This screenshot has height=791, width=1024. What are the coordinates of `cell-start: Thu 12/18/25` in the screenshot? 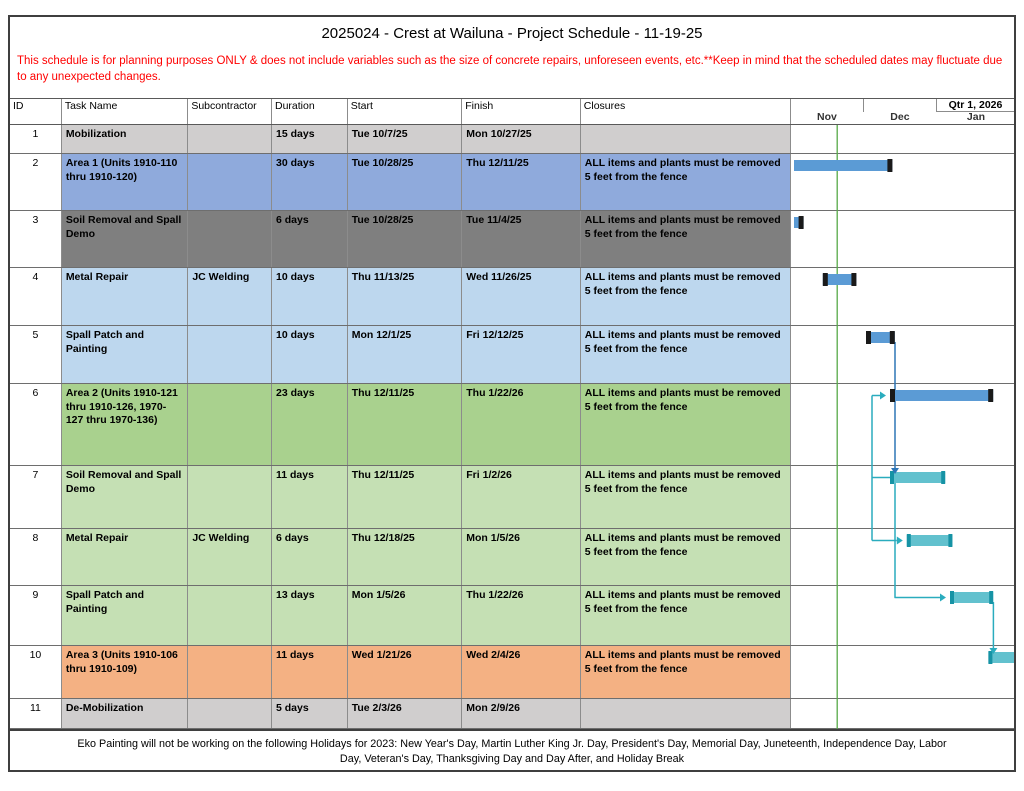 It's located at (405, 557).